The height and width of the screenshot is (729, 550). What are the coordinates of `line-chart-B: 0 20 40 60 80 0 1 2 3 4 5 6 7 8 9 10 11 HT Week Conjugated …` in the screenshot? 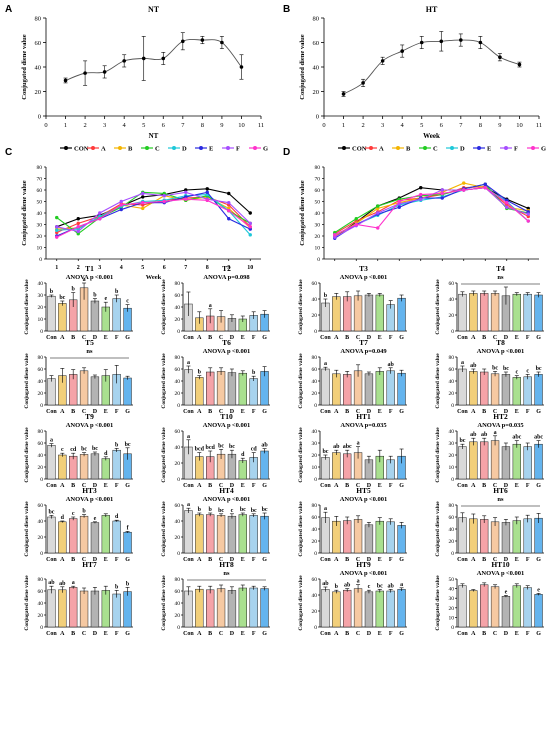 It's located at (420, 72).